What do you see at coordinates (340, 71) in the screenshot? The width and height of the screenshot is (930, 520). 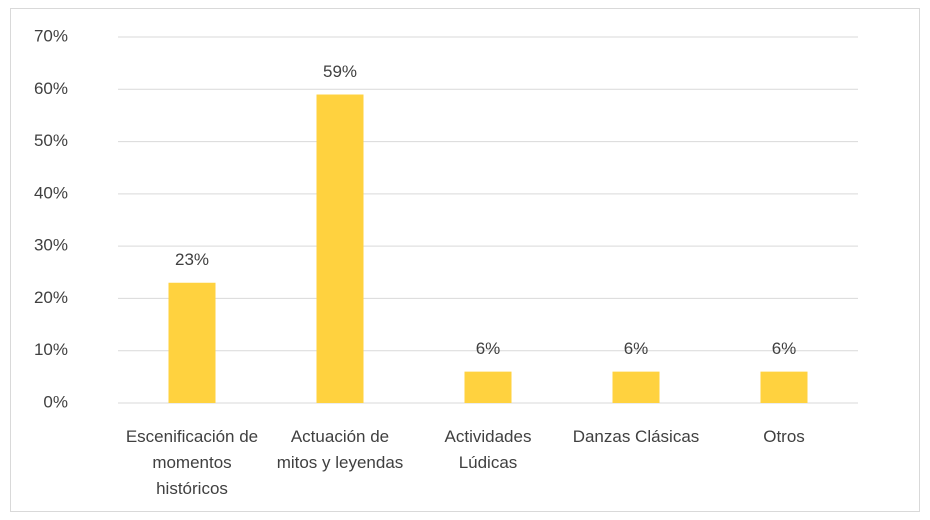 I see `data-label: 59%` at bounding box center [340, 71].